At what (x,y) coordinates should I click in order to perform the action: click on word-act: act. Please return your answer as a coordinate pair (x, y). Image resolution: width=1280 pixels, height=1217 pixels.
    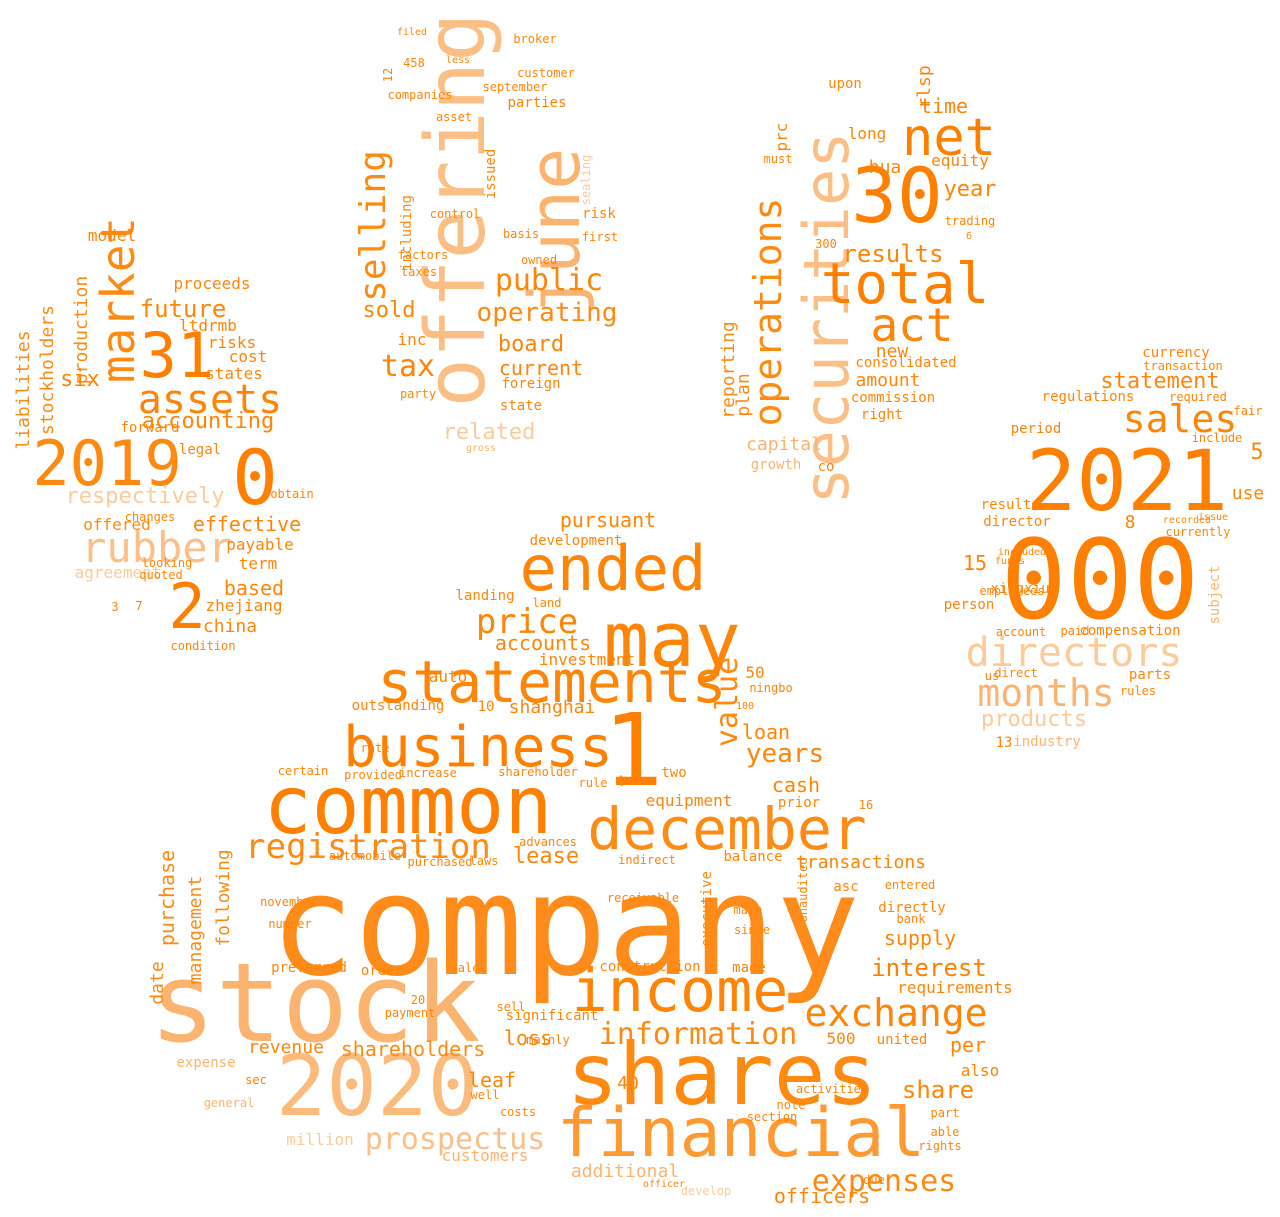
    Looking at the image, I should click on (912, 325).